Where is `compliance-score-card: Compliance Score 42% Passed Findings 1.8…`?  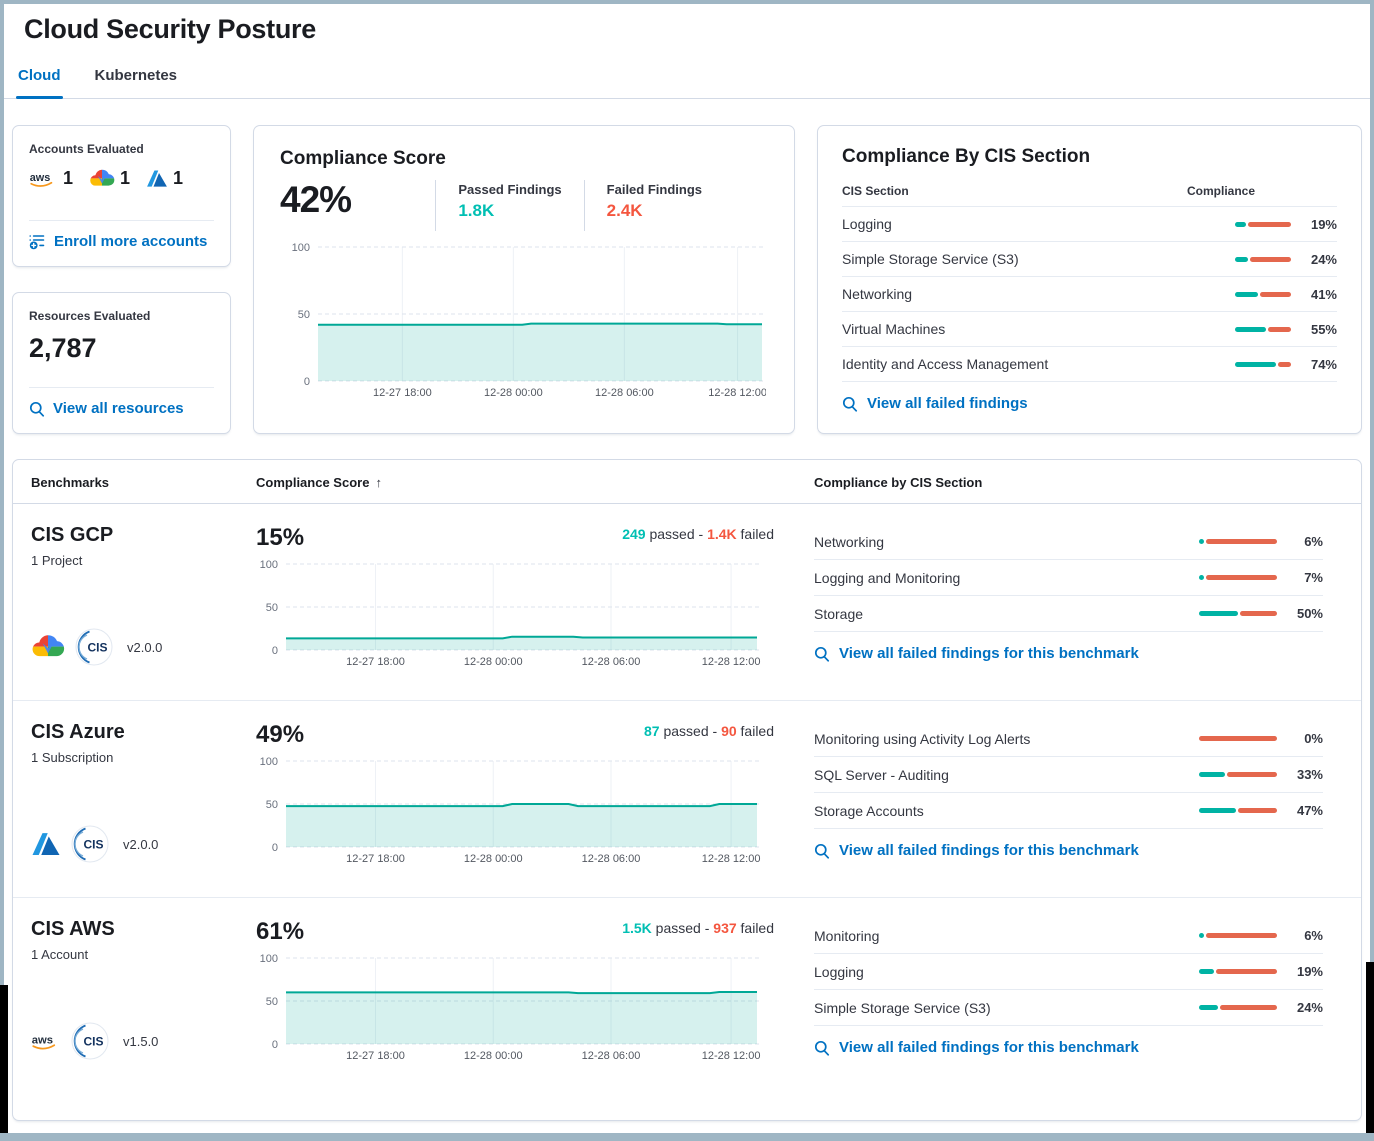 compliance-score-card: Compliance Score 42% Passed Findings 1.8… is located at coordinates (524, 279).